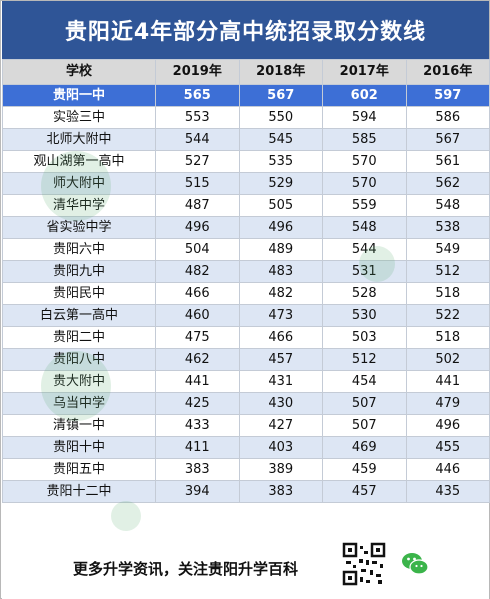  What do you see at coordinates (447, 381) in the screenshot?
I see `score-2016-cell: 441` at bounding box center [447, 381].